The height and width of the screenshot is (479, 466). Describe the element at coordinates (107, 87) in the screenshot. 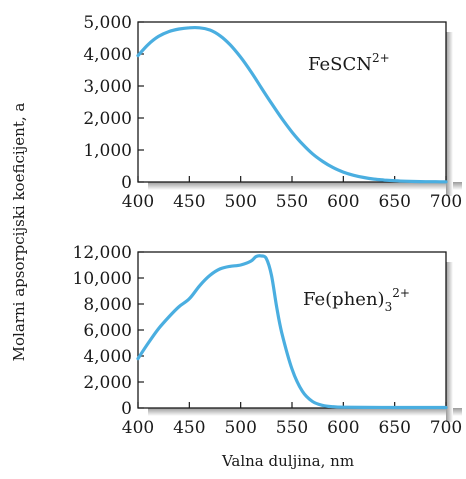

I see `y-tick-label: 3,000` at that location.